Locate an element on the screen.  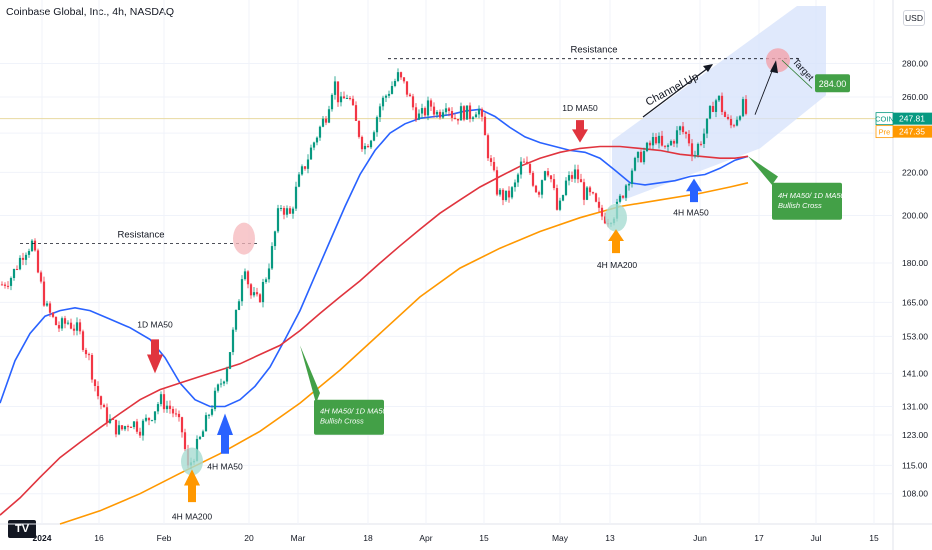
last-price-label: 247.81 is located at coordinates (912, 119).